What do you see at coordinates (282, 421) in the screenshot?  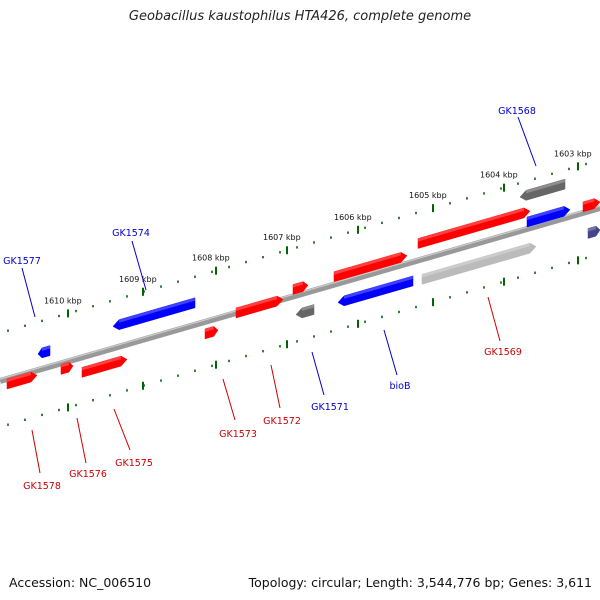 I see `gene-label-gk1572: GK1572` at bounding box center [282, 421].